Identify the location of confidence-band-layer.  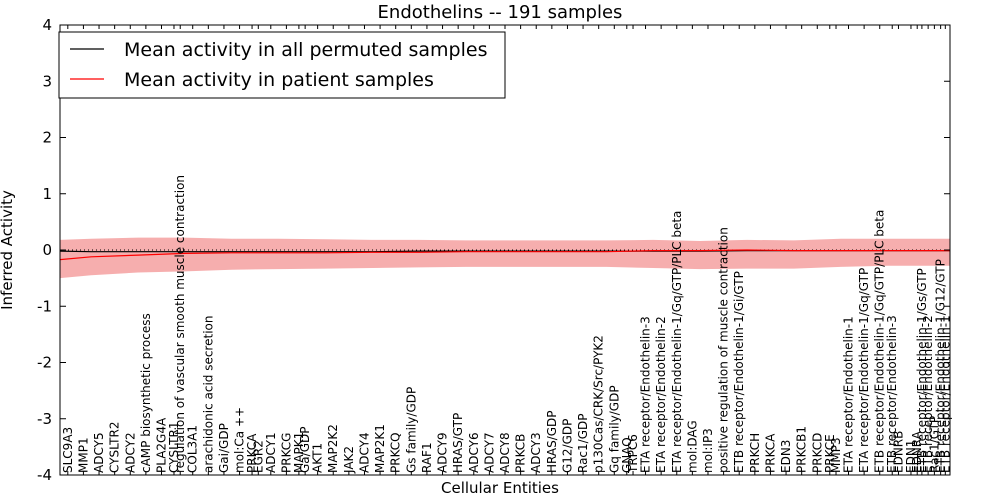
(505, 258).